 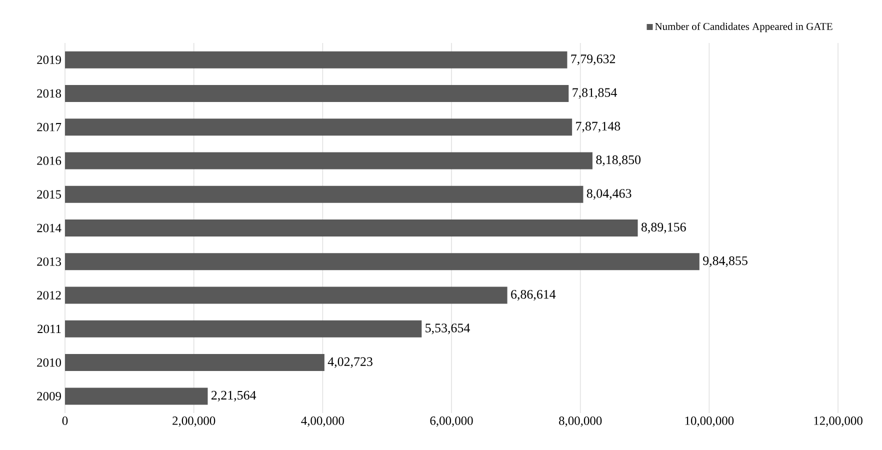 I want to click on data-label: 8,04,463, so click(x=609, y=194).